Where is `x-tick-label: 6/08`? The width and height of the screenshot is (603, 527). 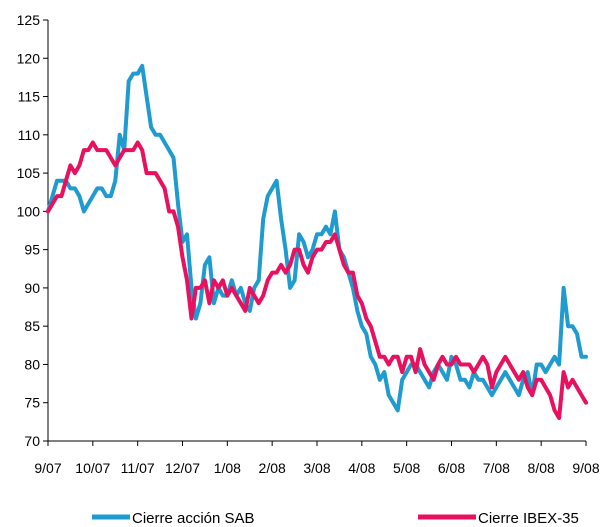 x-tick-label: 6/08 is located at coordinates (451, 468).